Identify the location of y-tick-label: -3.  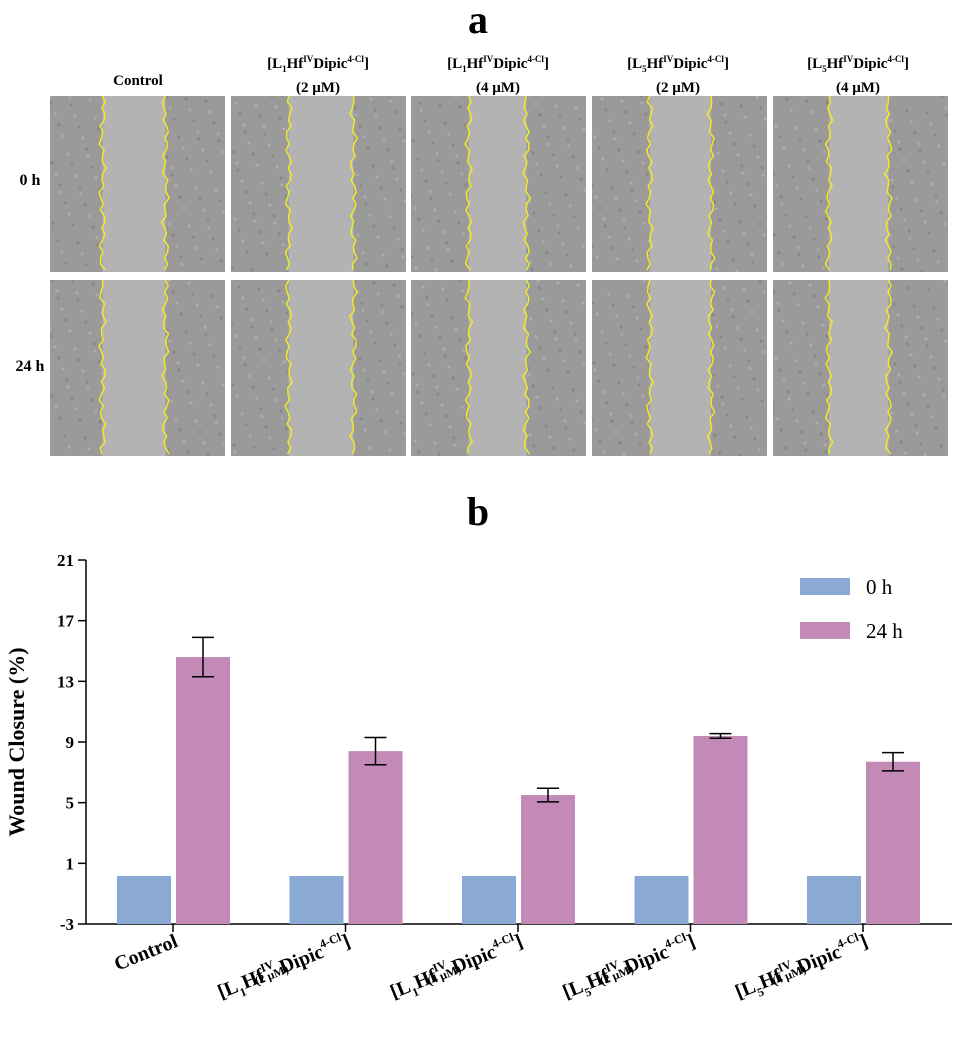
(67, 924).